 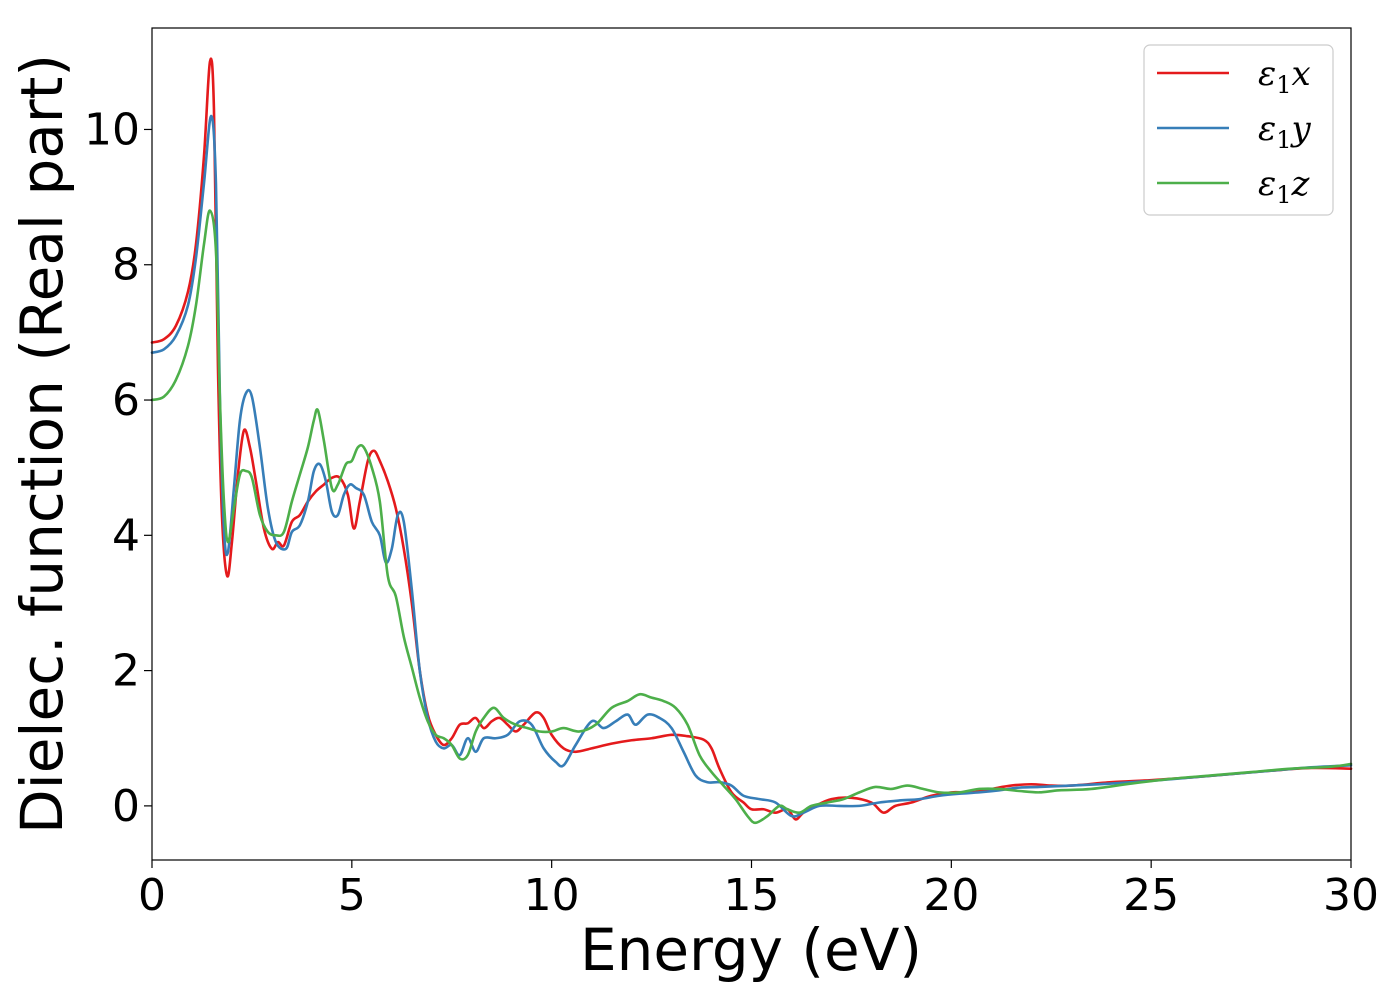 I want to click on legend-box, so click(x=1238, y=130).